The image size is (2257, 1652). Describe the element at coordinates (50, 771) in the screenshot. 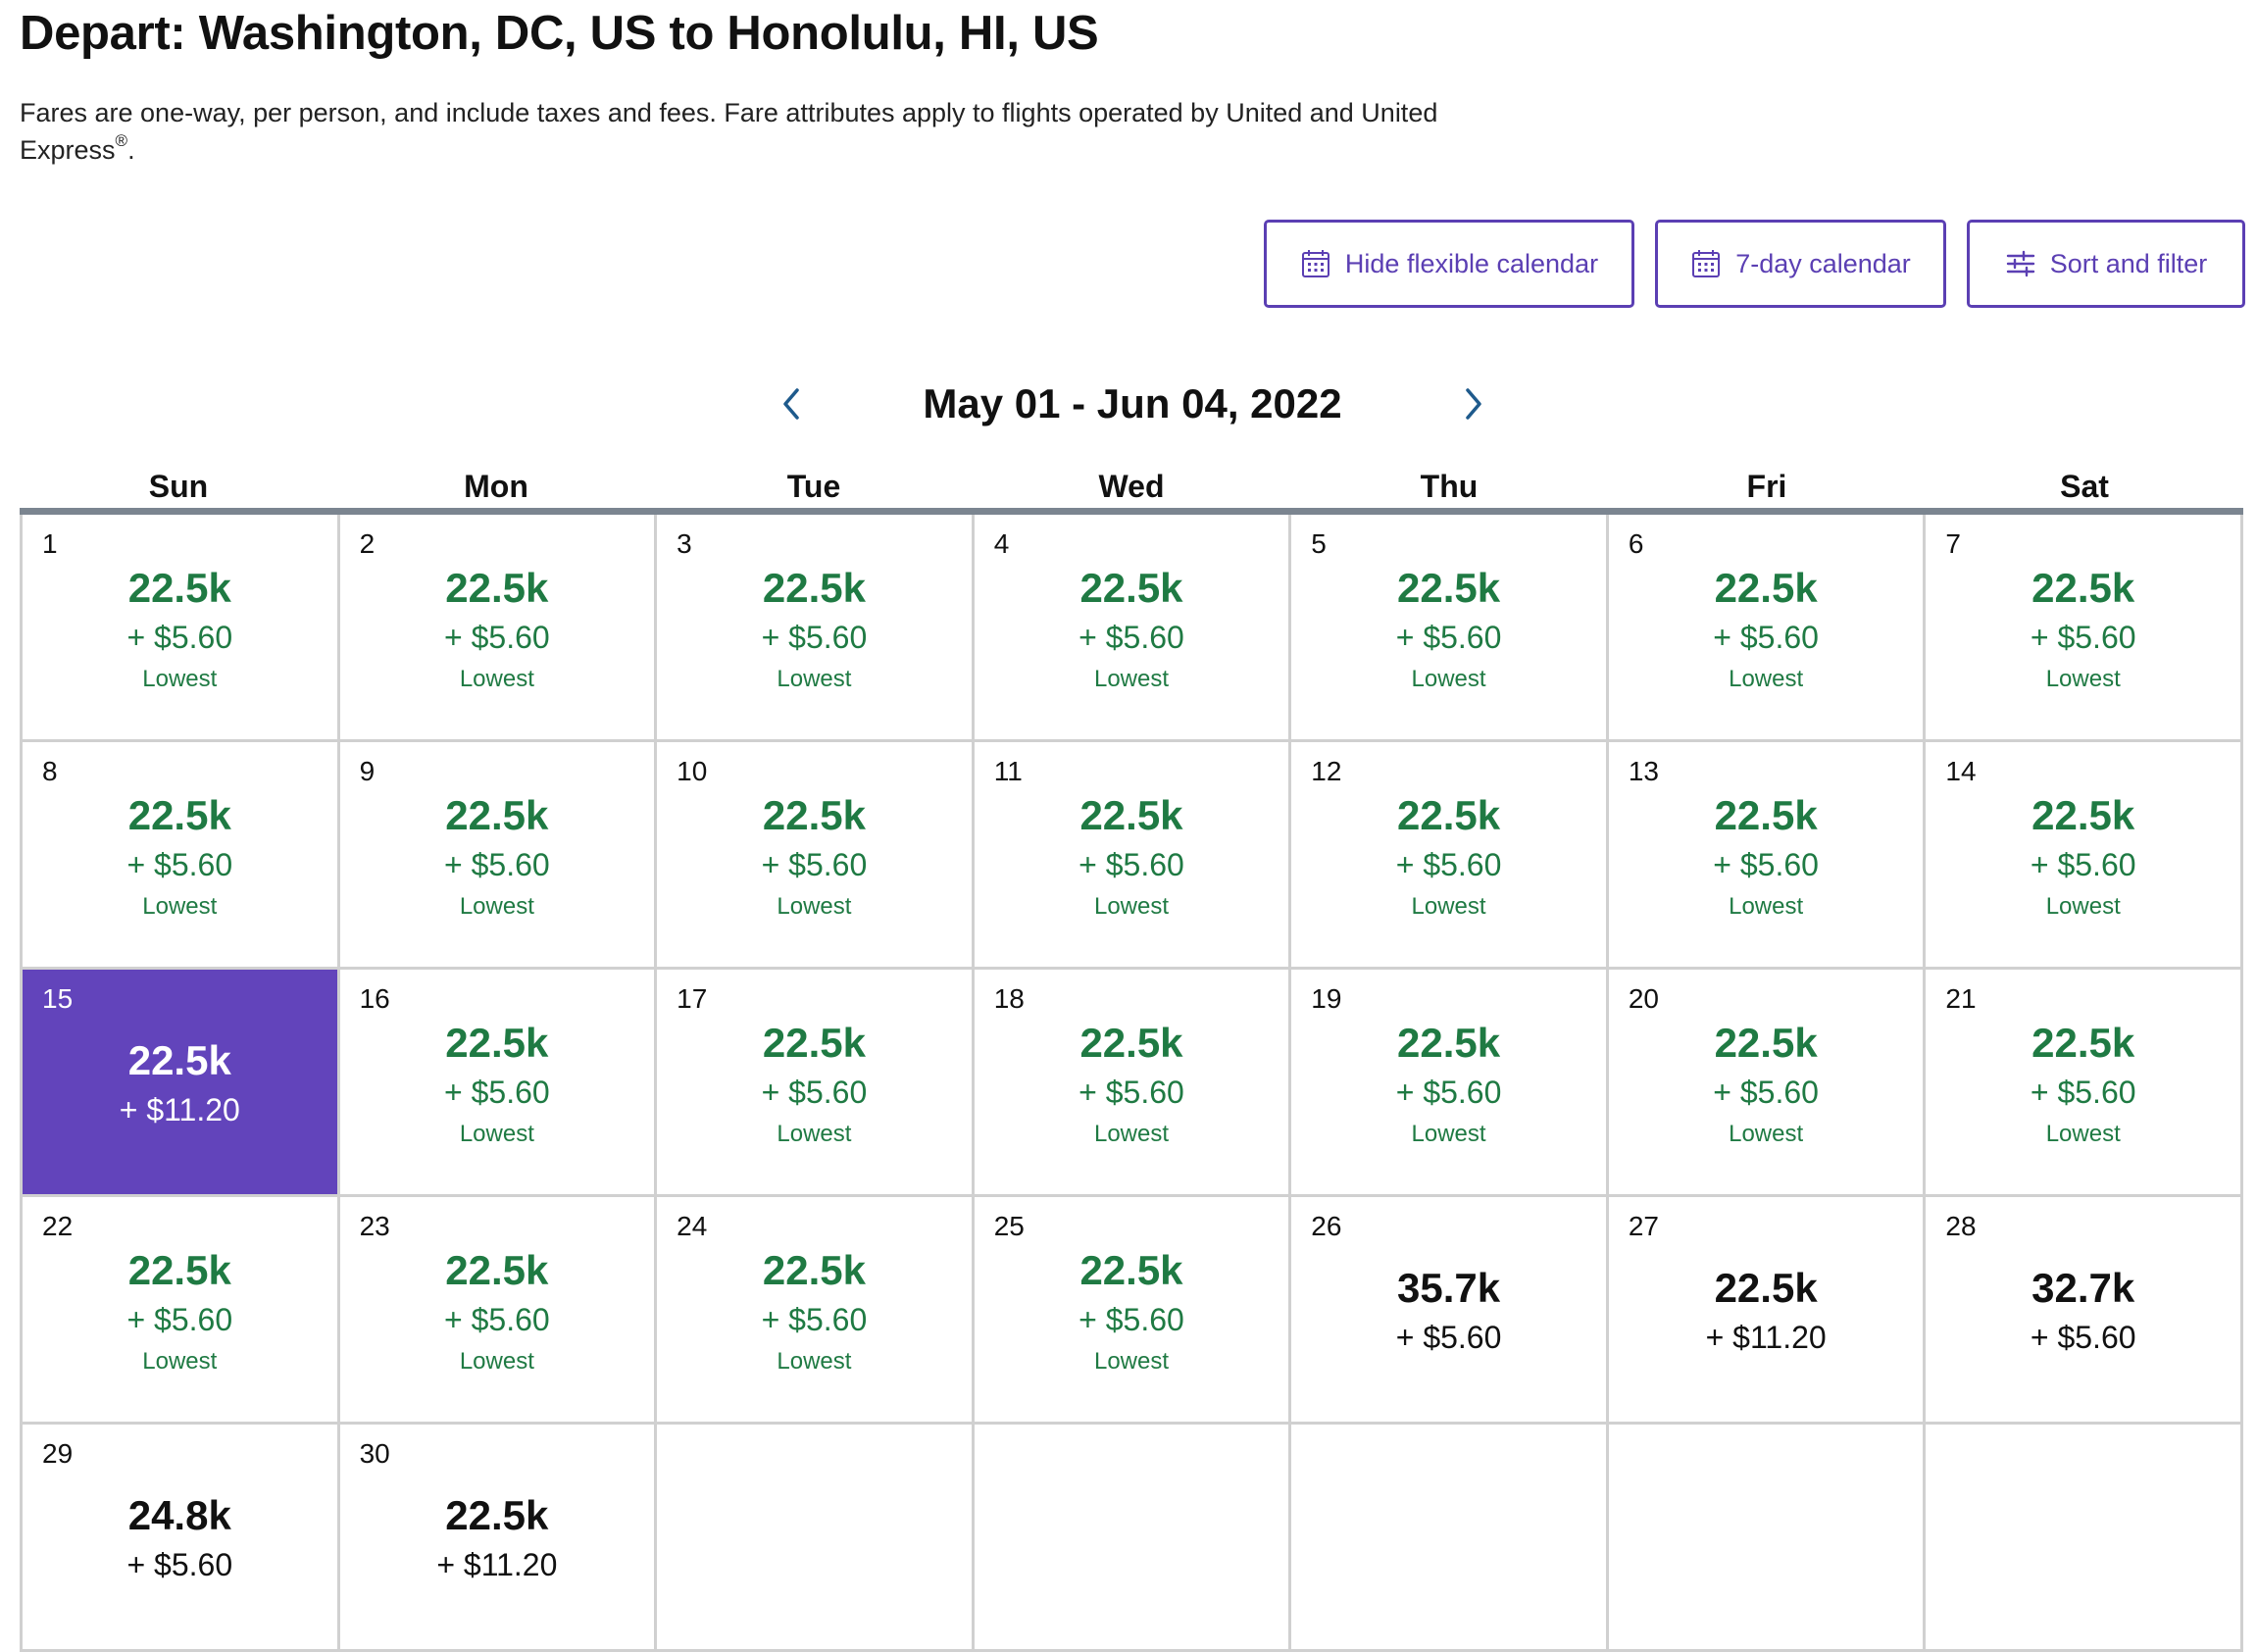

I see `day-number: 8` at that location.